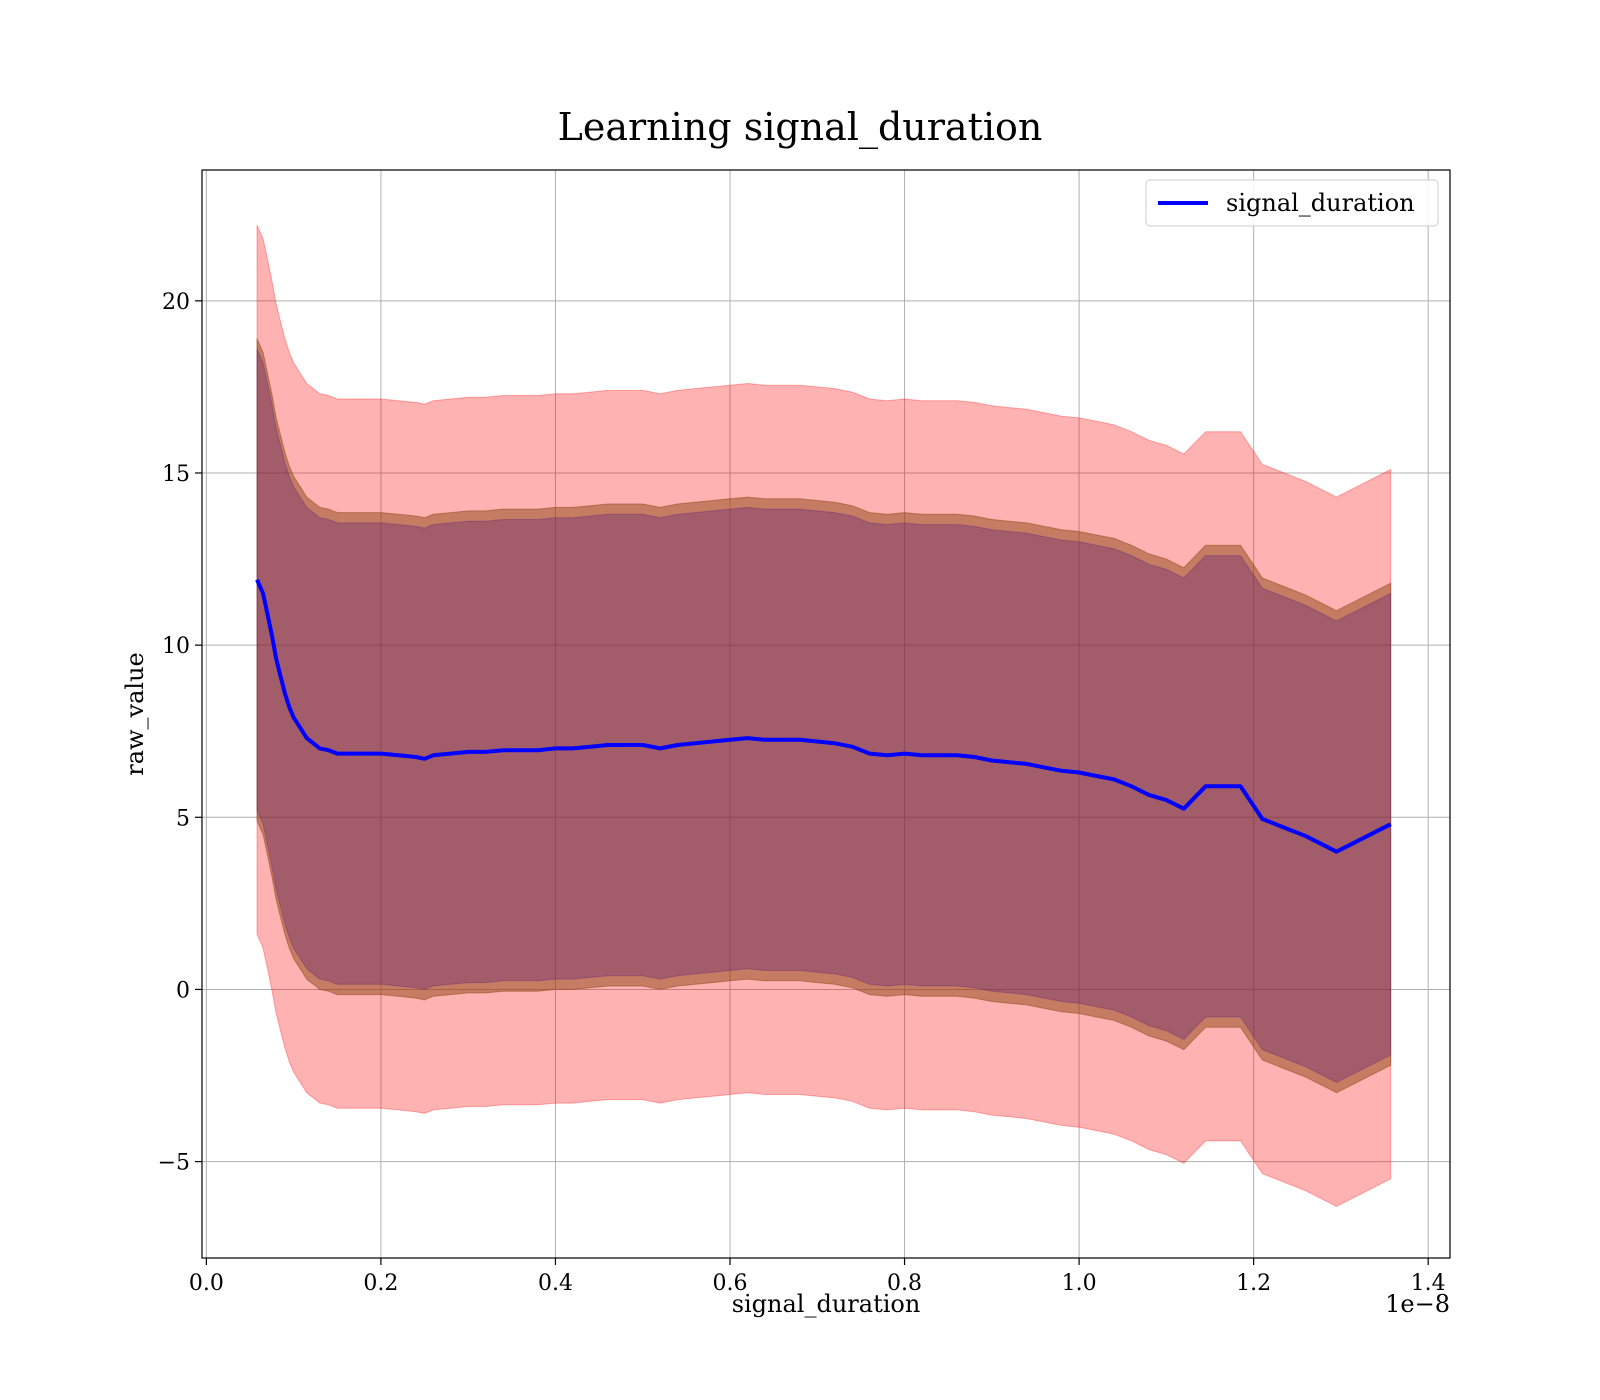 The image size is (1600, 1400). Describe the element at coordinates (180, 733) in the screenshot. I see `y-axis: −5 0 5 10 15 20` at that location.